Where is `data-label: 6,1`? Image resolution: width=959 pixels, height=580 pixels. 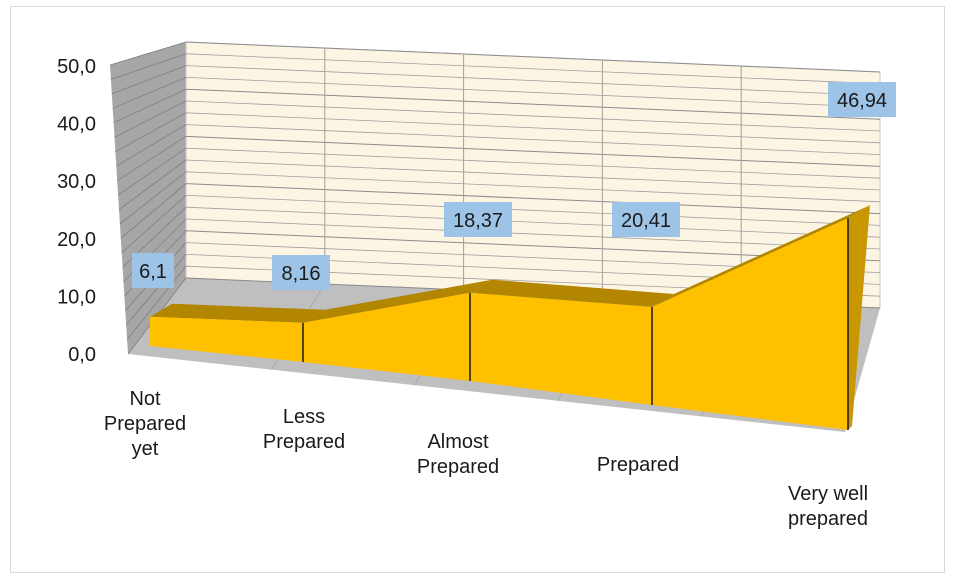
data-label: 6,1 is located at coordinates (153, 270).